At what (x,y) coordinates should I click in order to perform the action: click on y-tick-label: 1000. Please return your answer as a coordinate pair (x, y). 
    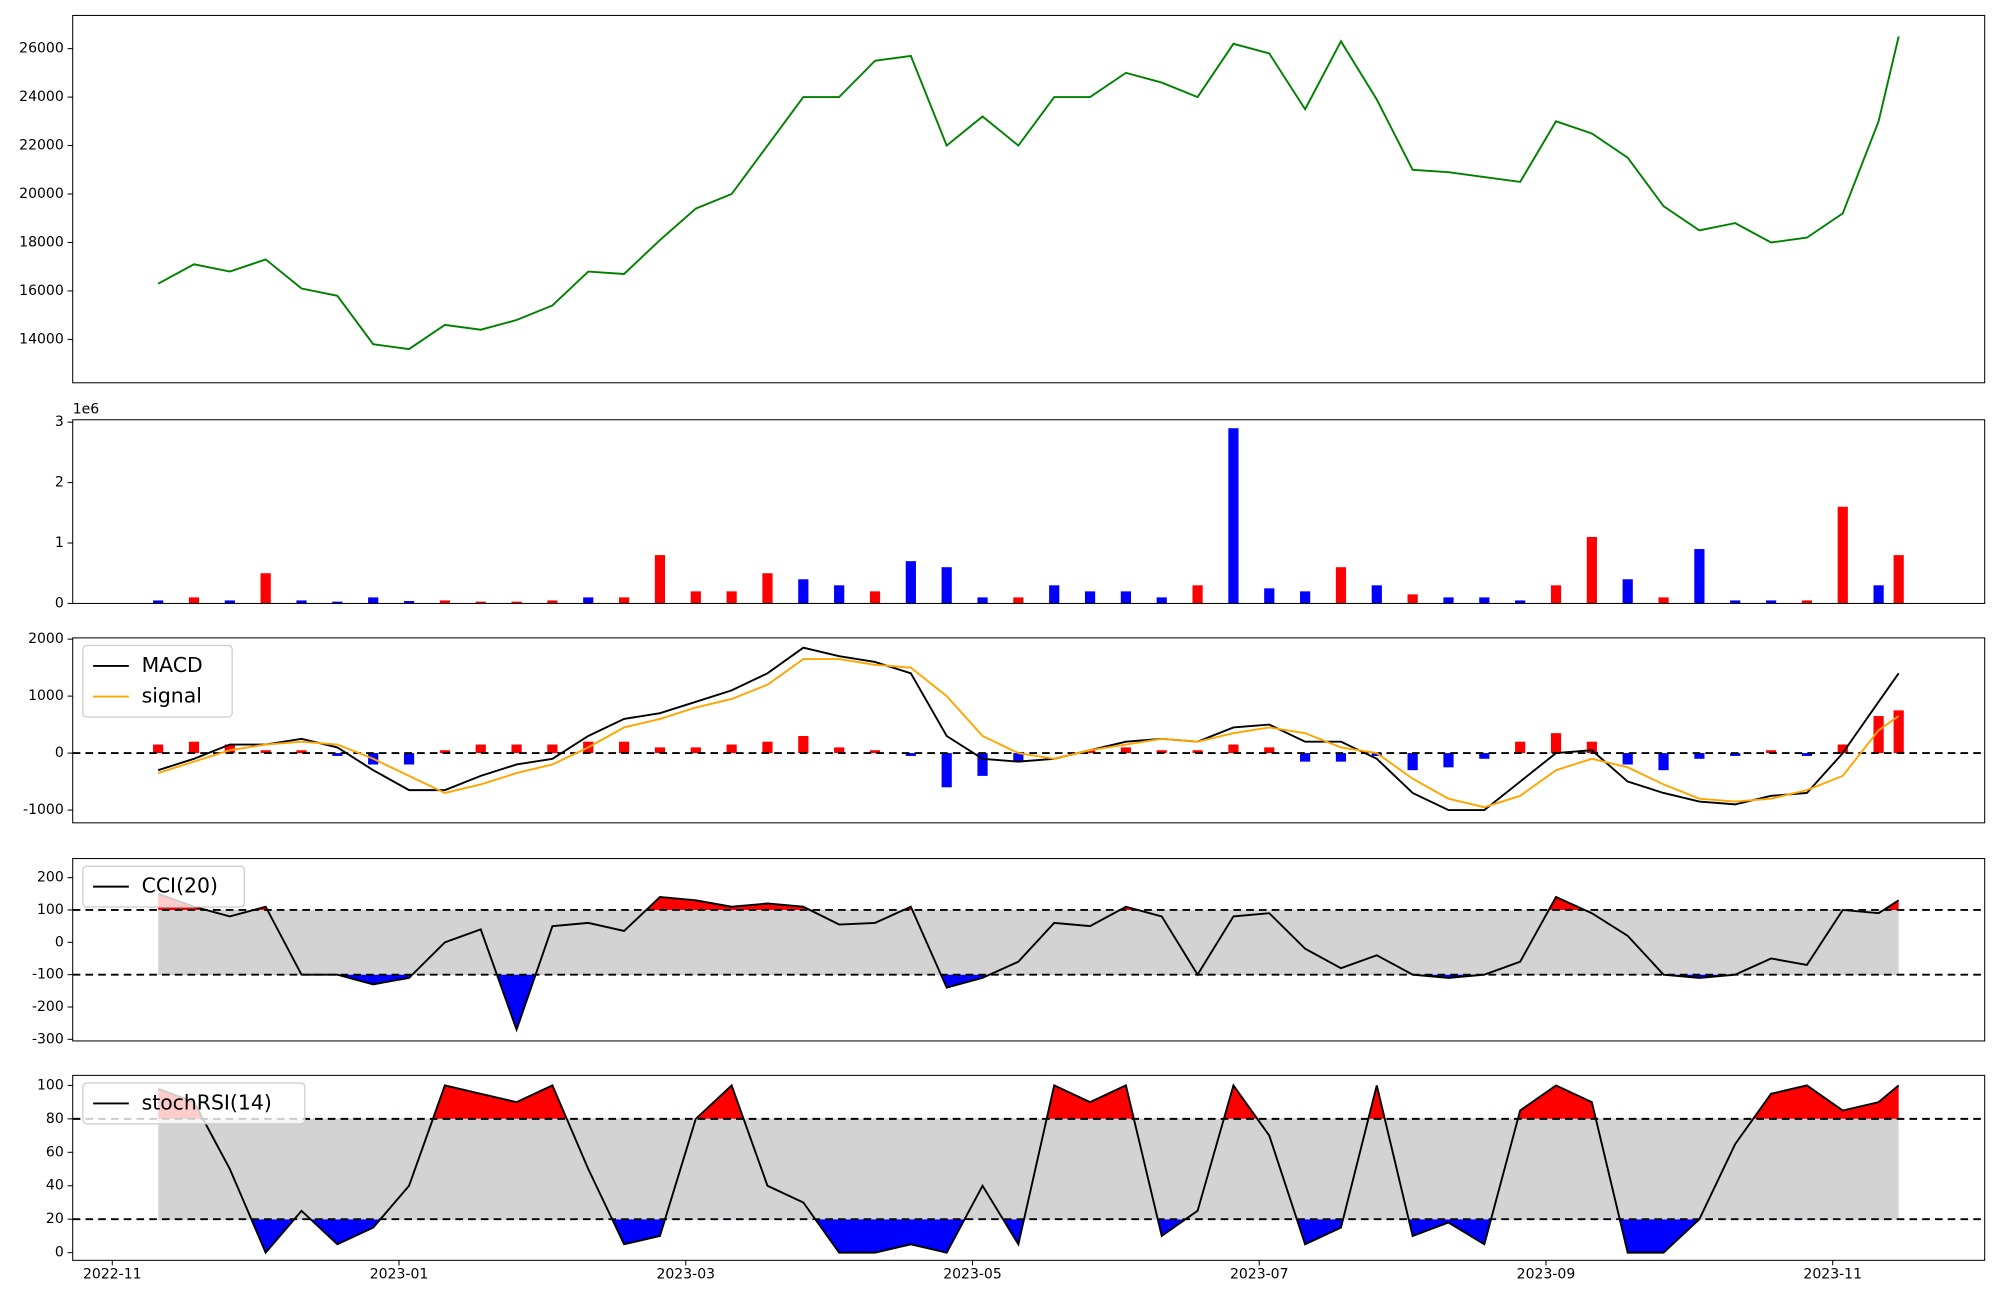
    Looking at the image, I should click on (46, 696).